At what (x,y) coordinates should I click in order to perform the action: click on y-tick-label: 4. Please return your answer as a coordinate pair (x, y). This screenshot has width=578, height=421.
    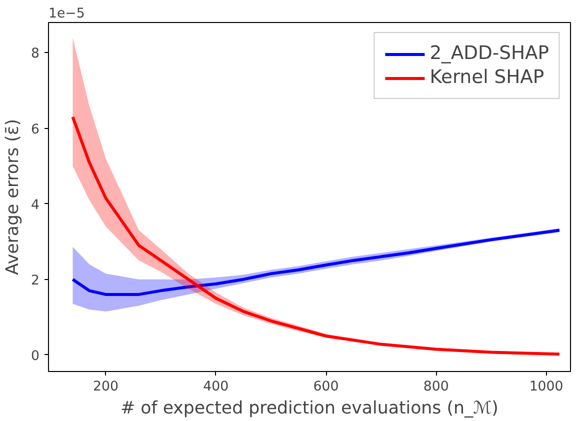
    Looking at the image, I should click on (35, 205).